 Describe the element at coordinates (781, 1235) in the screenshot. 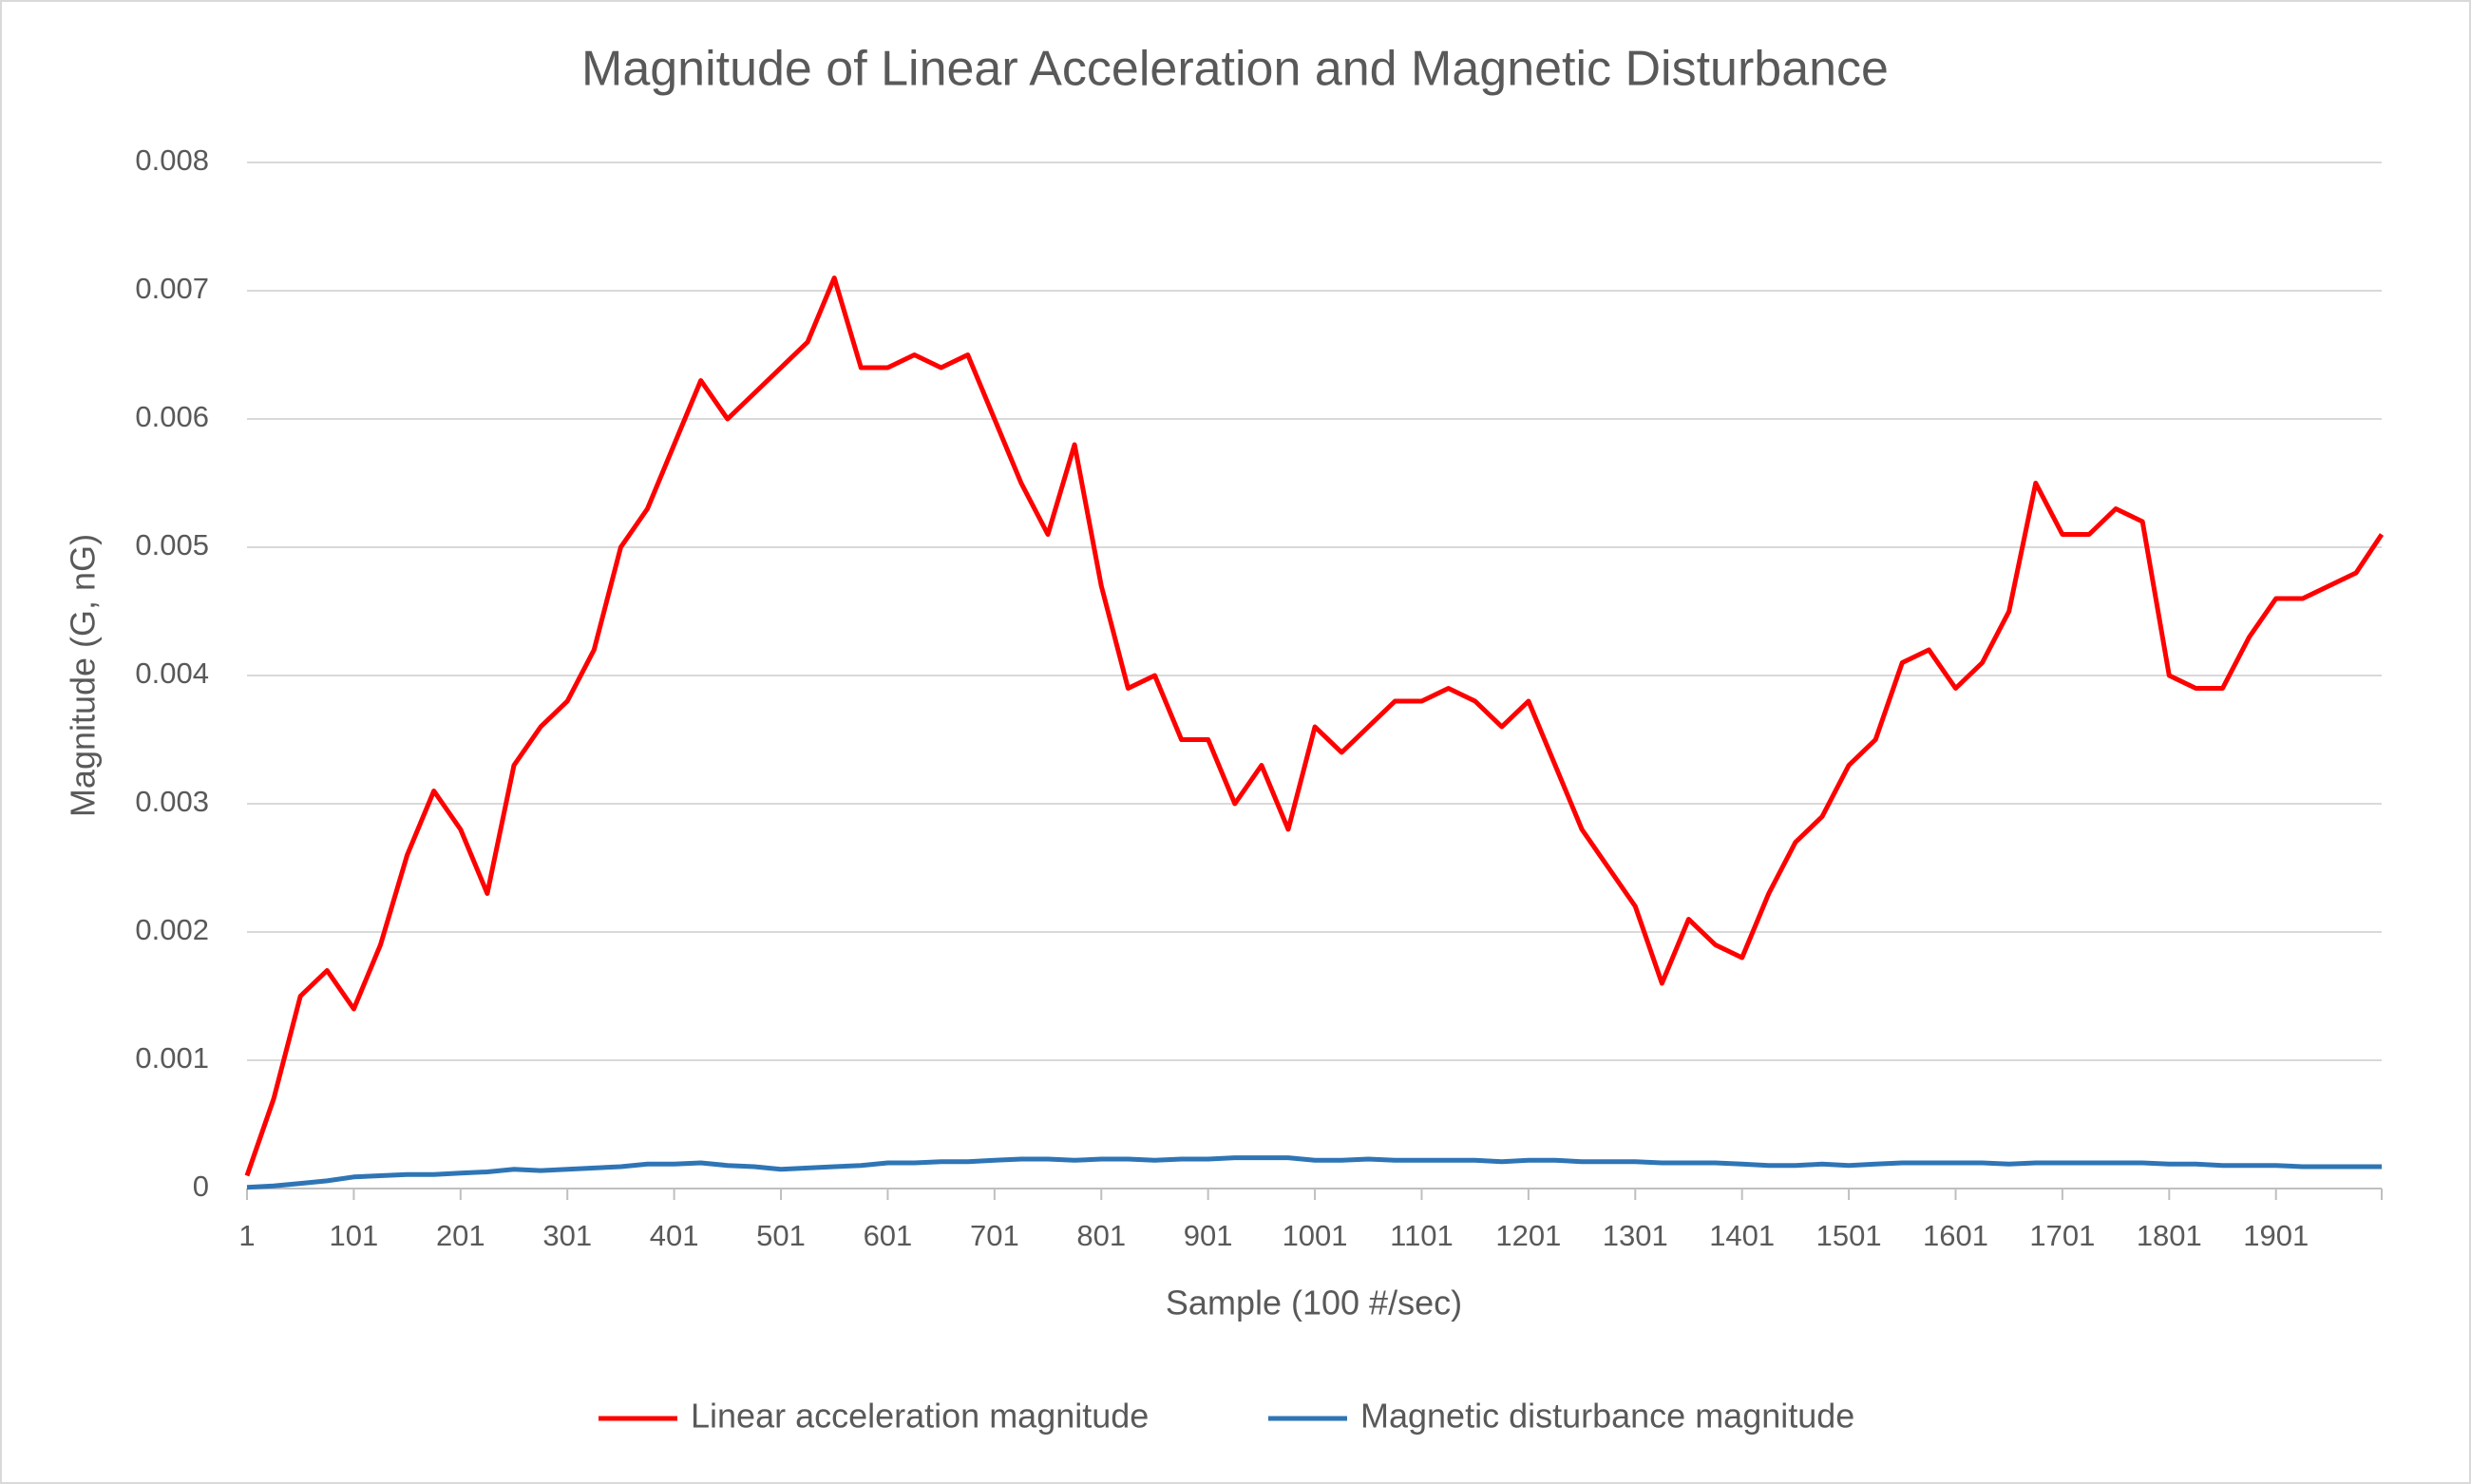

I see `x-tick-label: 501` at that location.